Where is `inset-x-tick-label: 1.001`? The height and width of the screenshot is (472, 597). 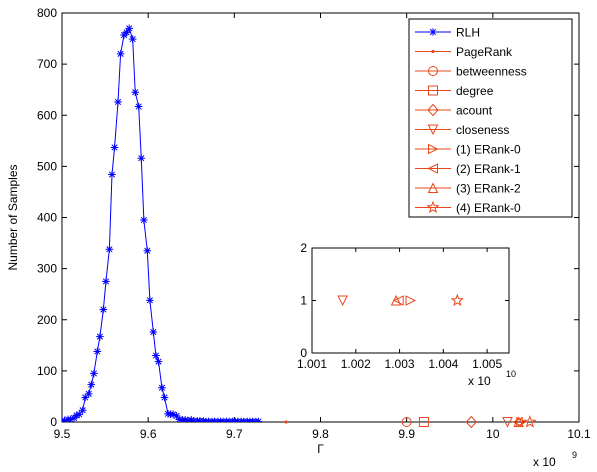
inset-x-tick-label: 1.001 is located at coordinates (312, 364).